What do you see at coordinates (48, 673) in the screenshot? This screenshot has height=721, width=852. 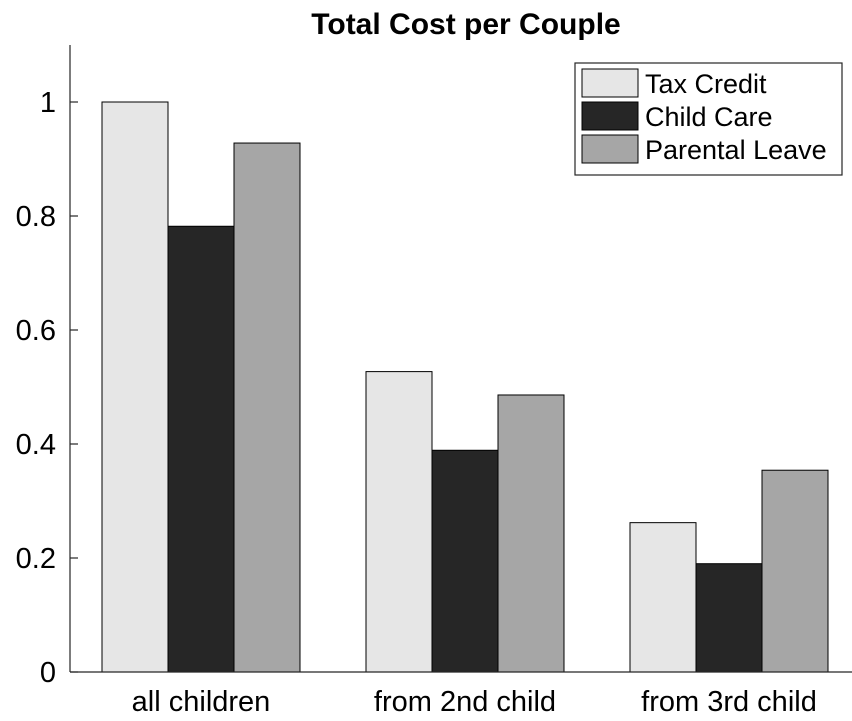 I see `y-tick-label: 0` at bounding box center [48, 673].